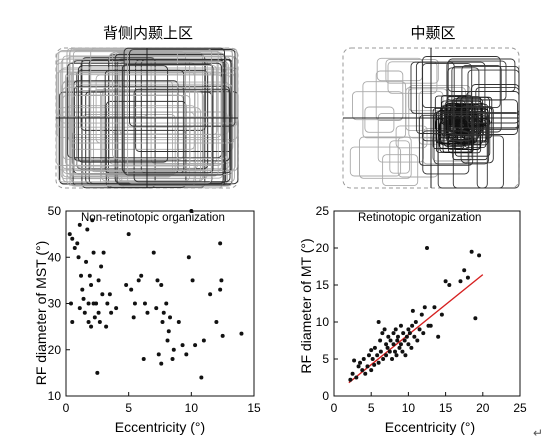 The width and height of the screenshot is (556, 445). I want to click on mt-plot-frame, so click(427, 303).